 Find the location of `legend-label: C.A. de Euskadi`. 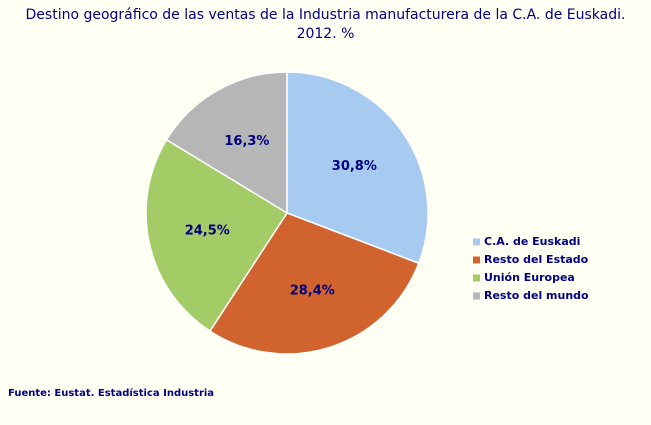

legend-label: C.A. de Euskadi is located at coordinates (532, 241).